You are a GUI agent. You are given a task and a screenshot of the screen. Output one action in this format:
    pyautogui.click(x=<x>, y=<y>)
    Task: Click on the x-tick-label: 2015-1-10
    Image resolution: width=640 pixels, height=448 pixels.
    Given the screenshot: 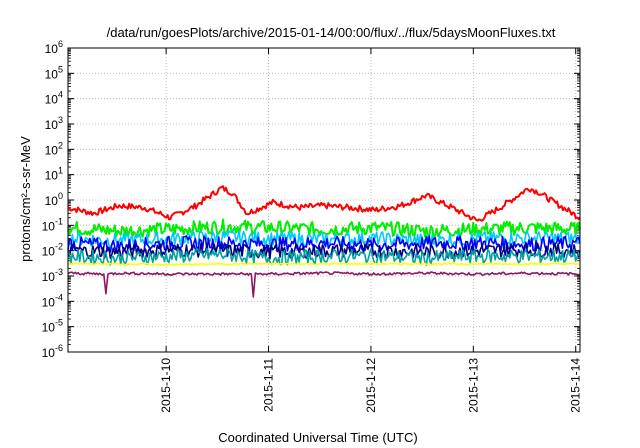 What is the action you would take?
    pyautogui.click(x=166, y=385)
    